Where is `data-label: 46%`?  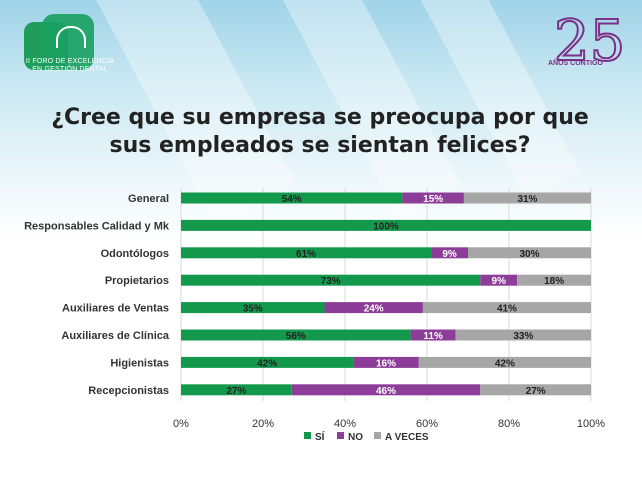
data-label: 46% is located at coordinates (386, 391).